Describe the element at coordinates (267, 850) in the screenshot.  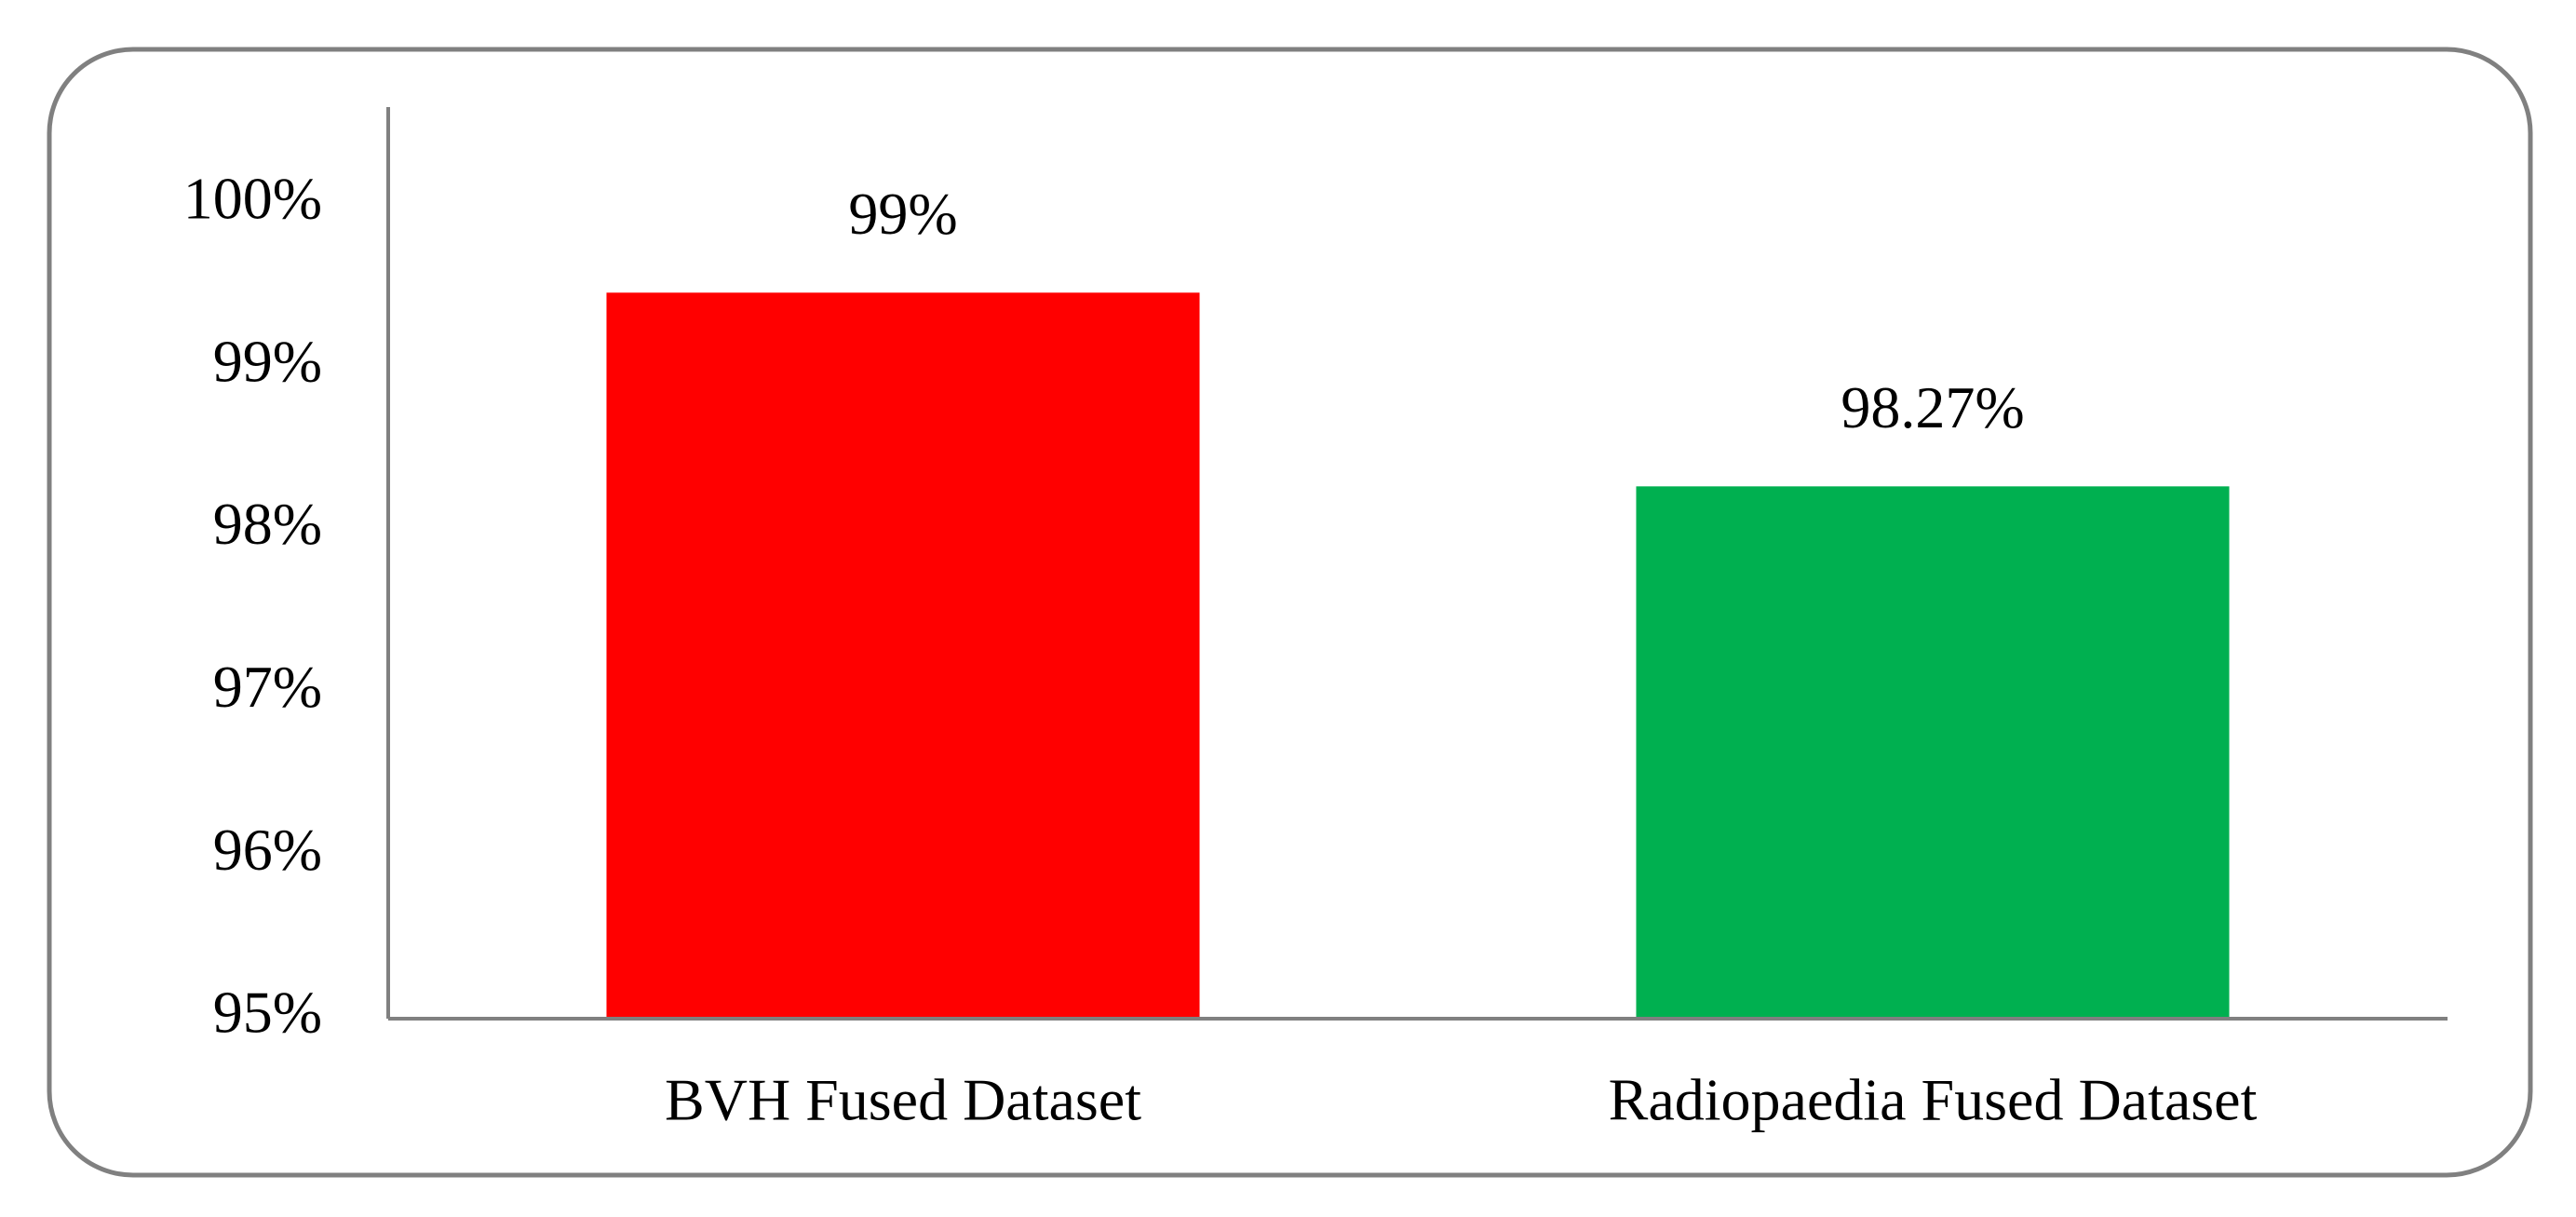
I see `y-tick-label: 96%` at that location.